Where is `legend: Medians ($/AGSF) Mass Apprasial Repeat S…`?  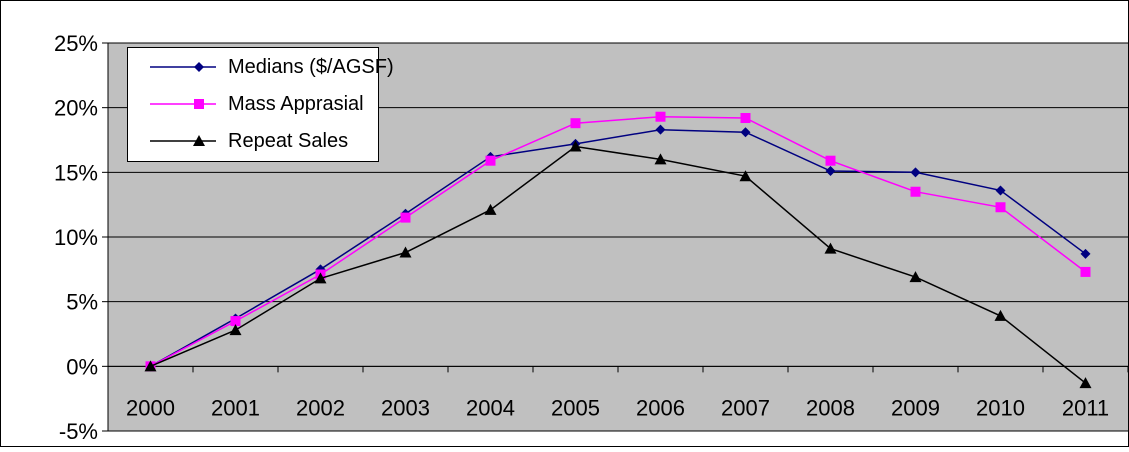
legend: Medians ($/AGSF) Mass Apprasial Repeat S… is located at coordinates (260, 104).